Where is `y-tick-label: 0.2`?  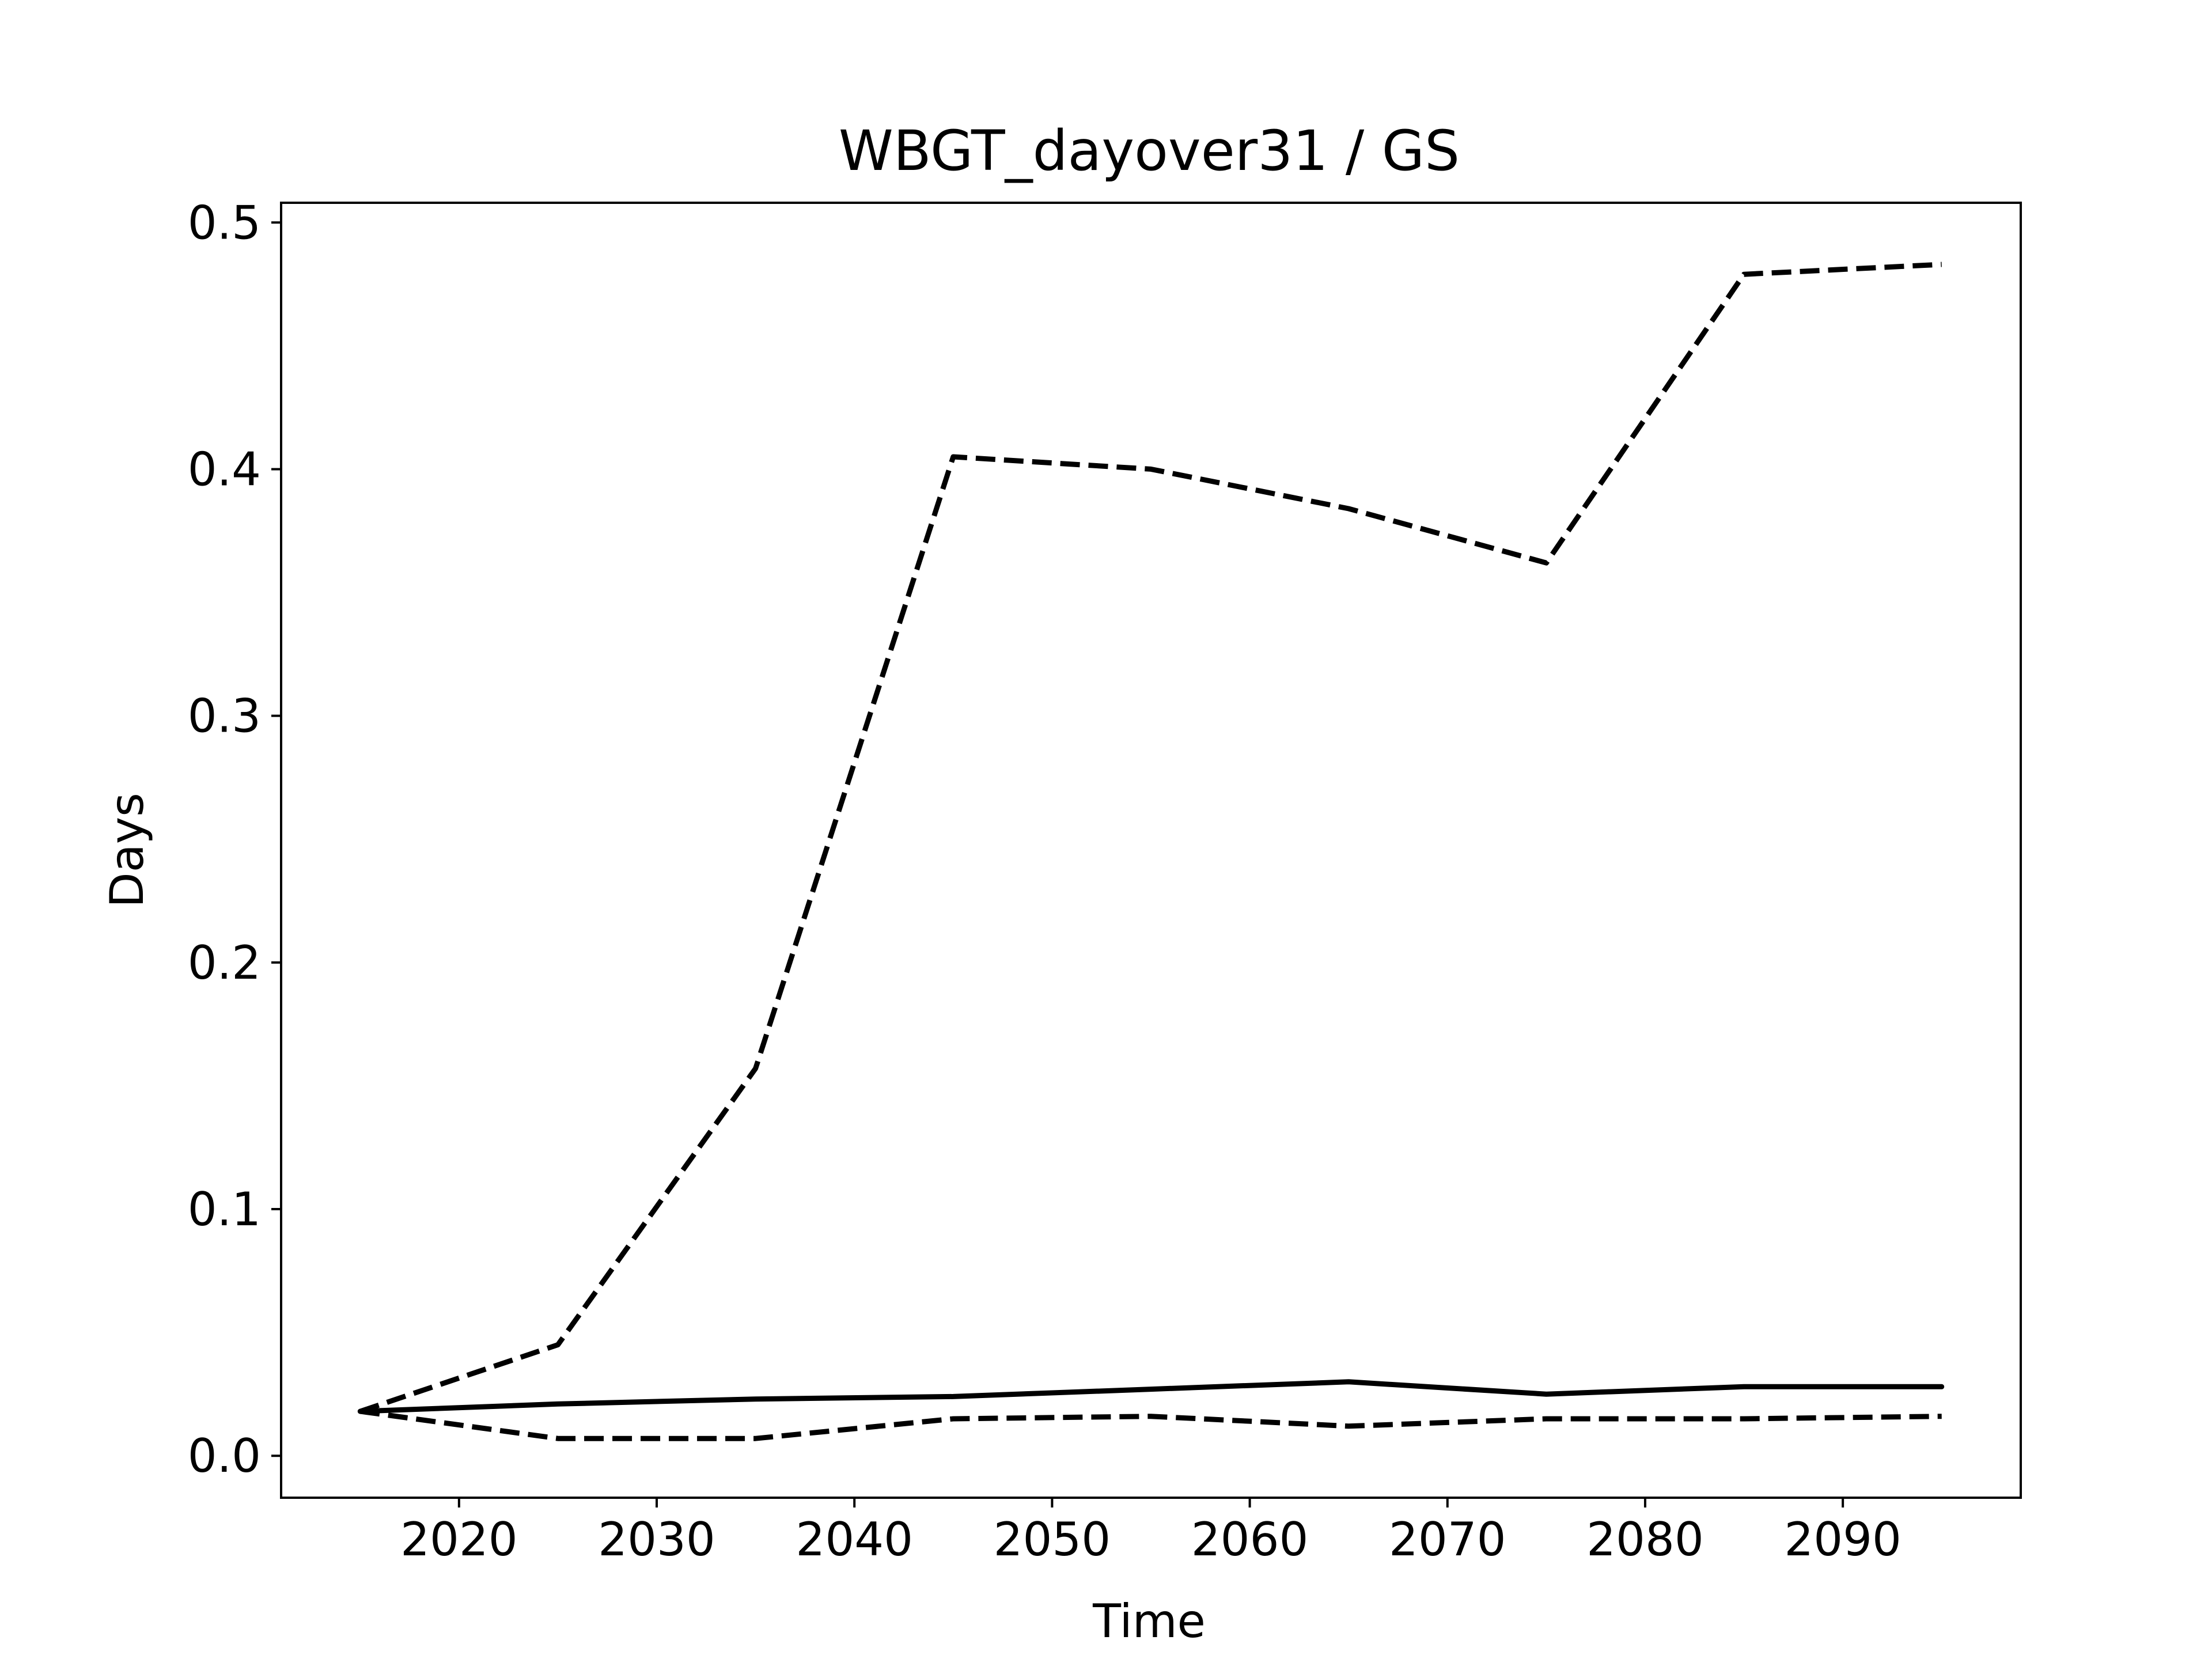
y-tick-label: 0.2 is located at coordinates (224, 963).